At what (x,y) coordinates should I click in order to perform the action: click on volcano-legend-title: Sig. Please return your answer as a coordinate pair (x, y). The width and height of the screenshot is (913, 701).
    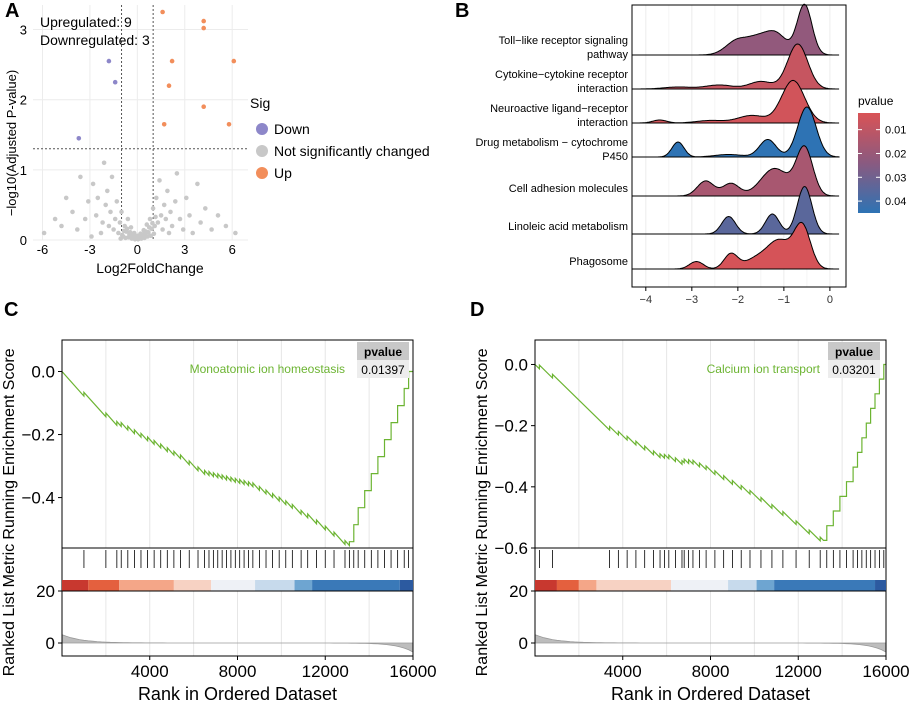
    Looking at the image, I should click on (260, 103).